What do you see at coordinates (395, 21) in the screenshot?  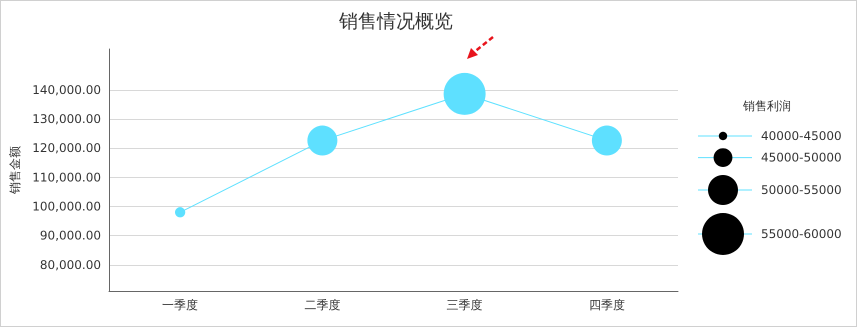 I see `chart-title: 销售情况概览` at bounding box center [395, 21].